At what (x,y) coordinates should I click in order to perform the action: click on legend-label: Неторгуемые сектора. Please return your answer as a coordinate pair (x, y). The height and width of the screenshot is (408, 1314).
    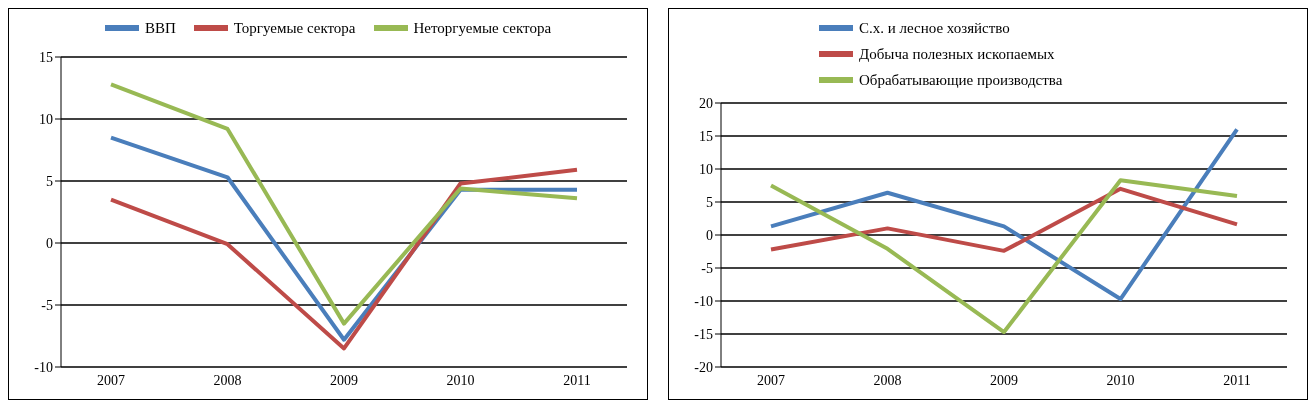
    Looking at the image, I should click on (482, 28).